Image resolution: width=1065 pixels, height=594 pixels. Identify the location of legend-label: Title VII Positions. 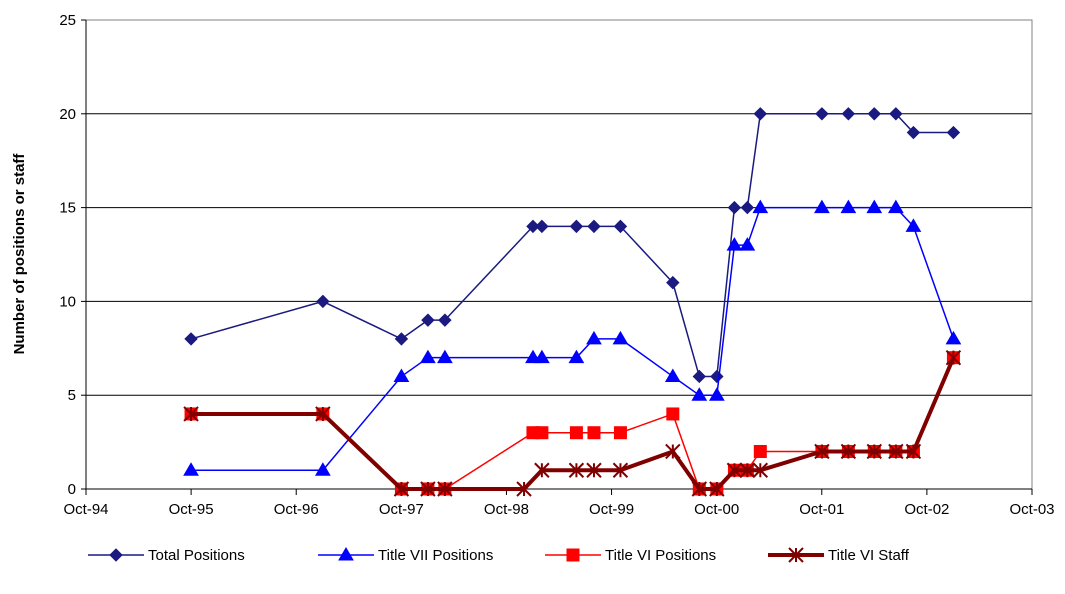
(435, 555).